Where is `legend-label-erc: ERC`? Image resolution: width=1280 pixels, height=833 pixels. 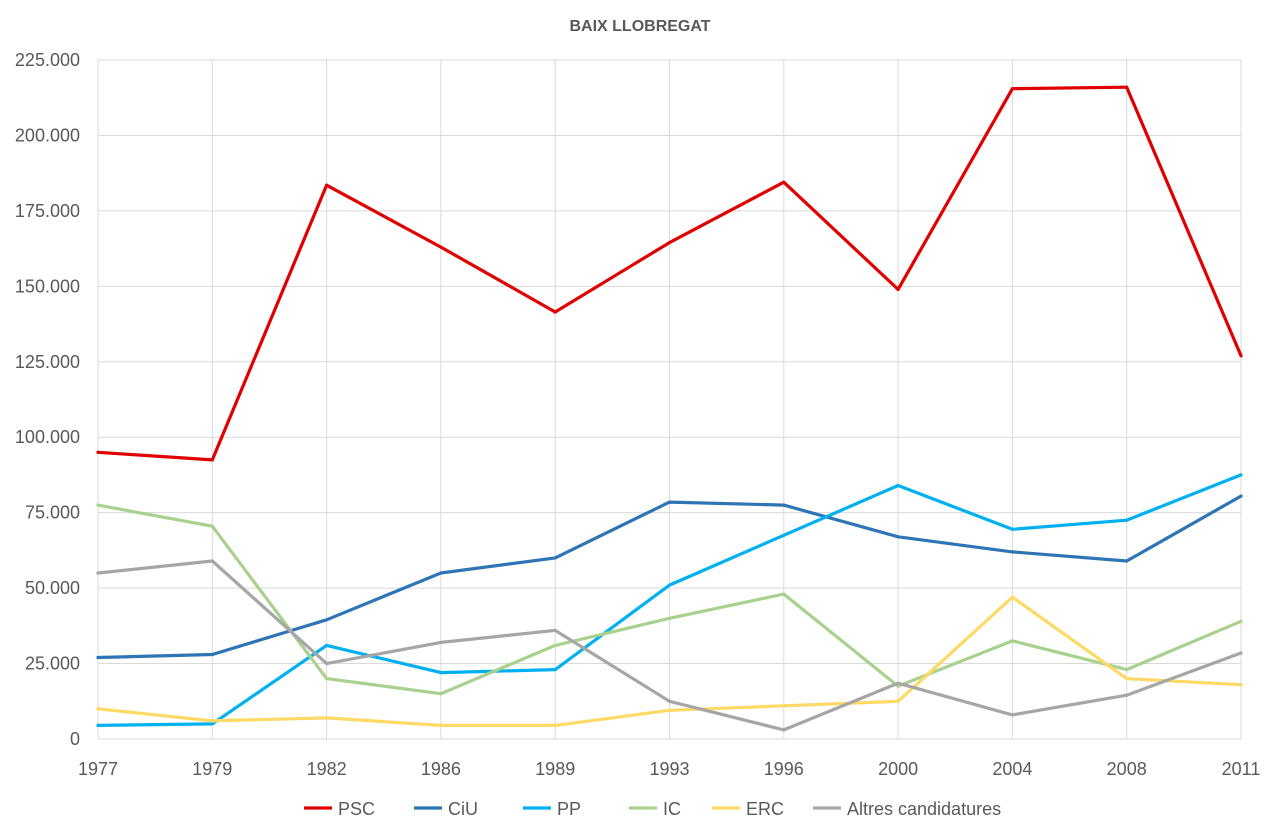
legend-label-erc: ERC is located at coordinates (765, 809).